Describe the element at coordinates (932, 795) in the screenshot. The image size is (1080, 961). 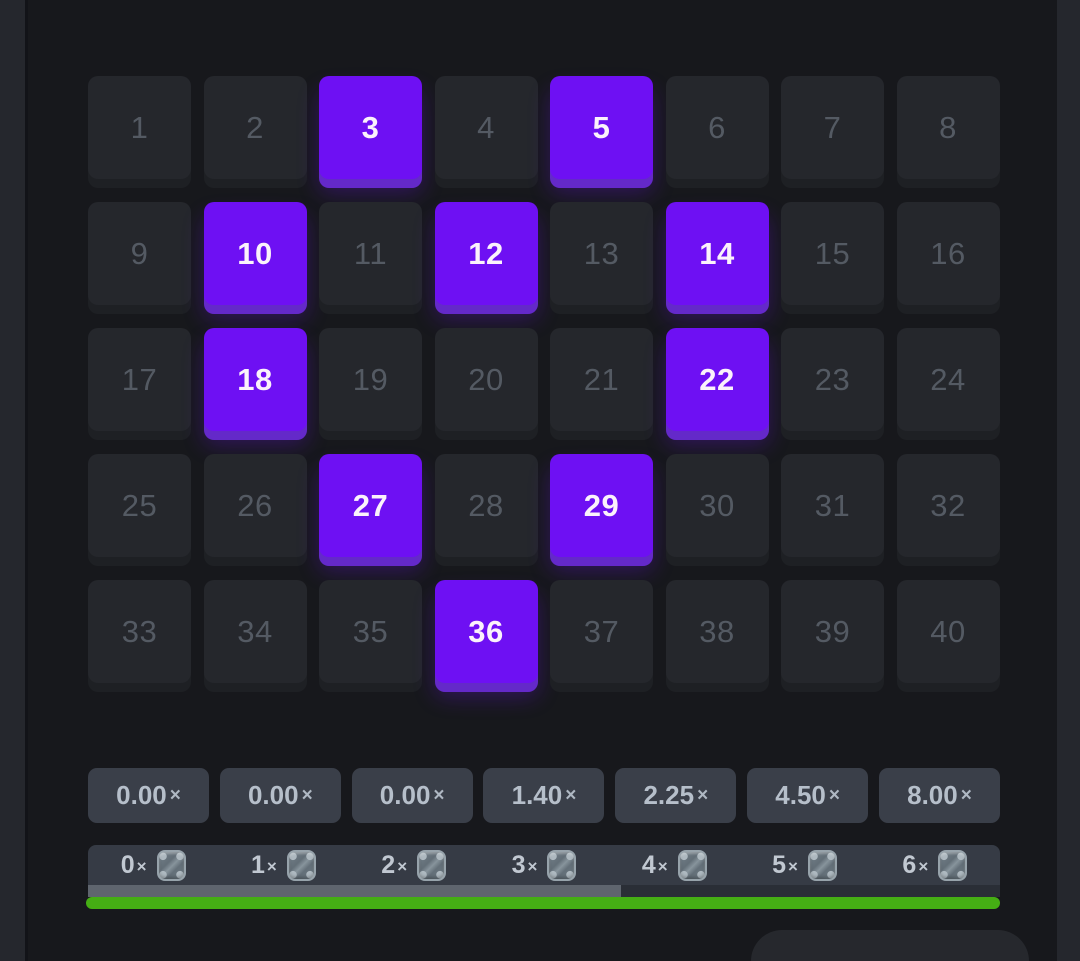
I see `multiplier-value: 8.00` at that location.